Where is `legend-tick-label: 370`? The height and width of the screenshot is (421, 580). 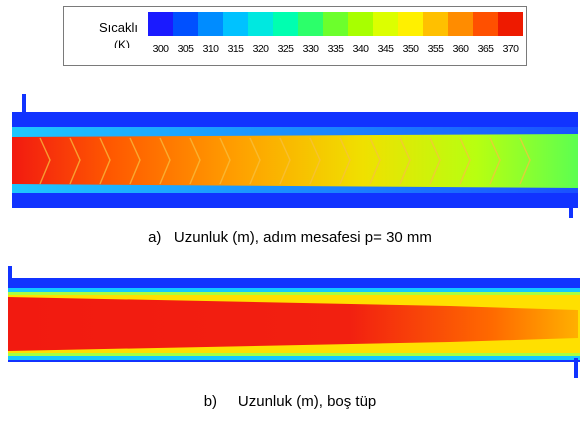 legend-tick-label: 370 is located at coordinates (510, 49).